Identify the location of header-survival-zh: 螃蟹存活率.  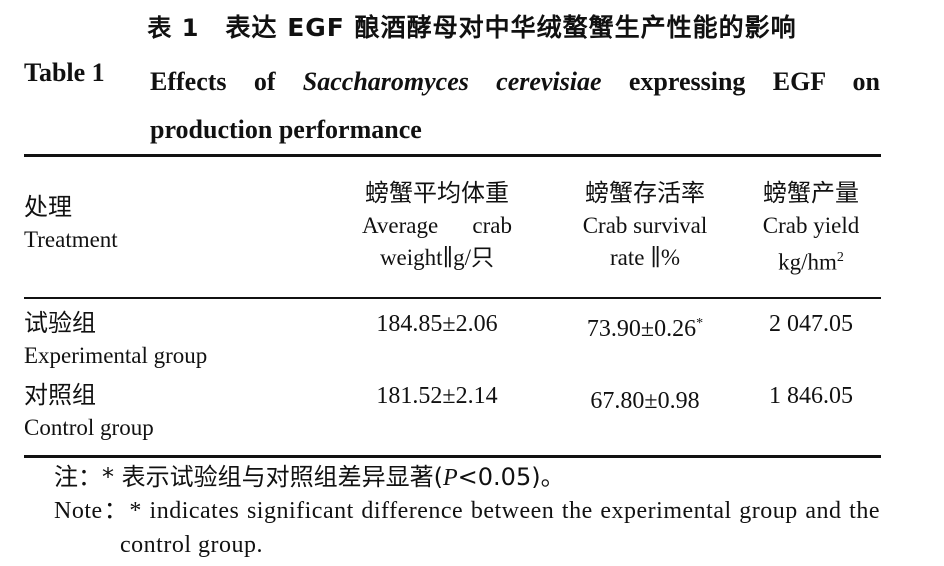
(645, 193).